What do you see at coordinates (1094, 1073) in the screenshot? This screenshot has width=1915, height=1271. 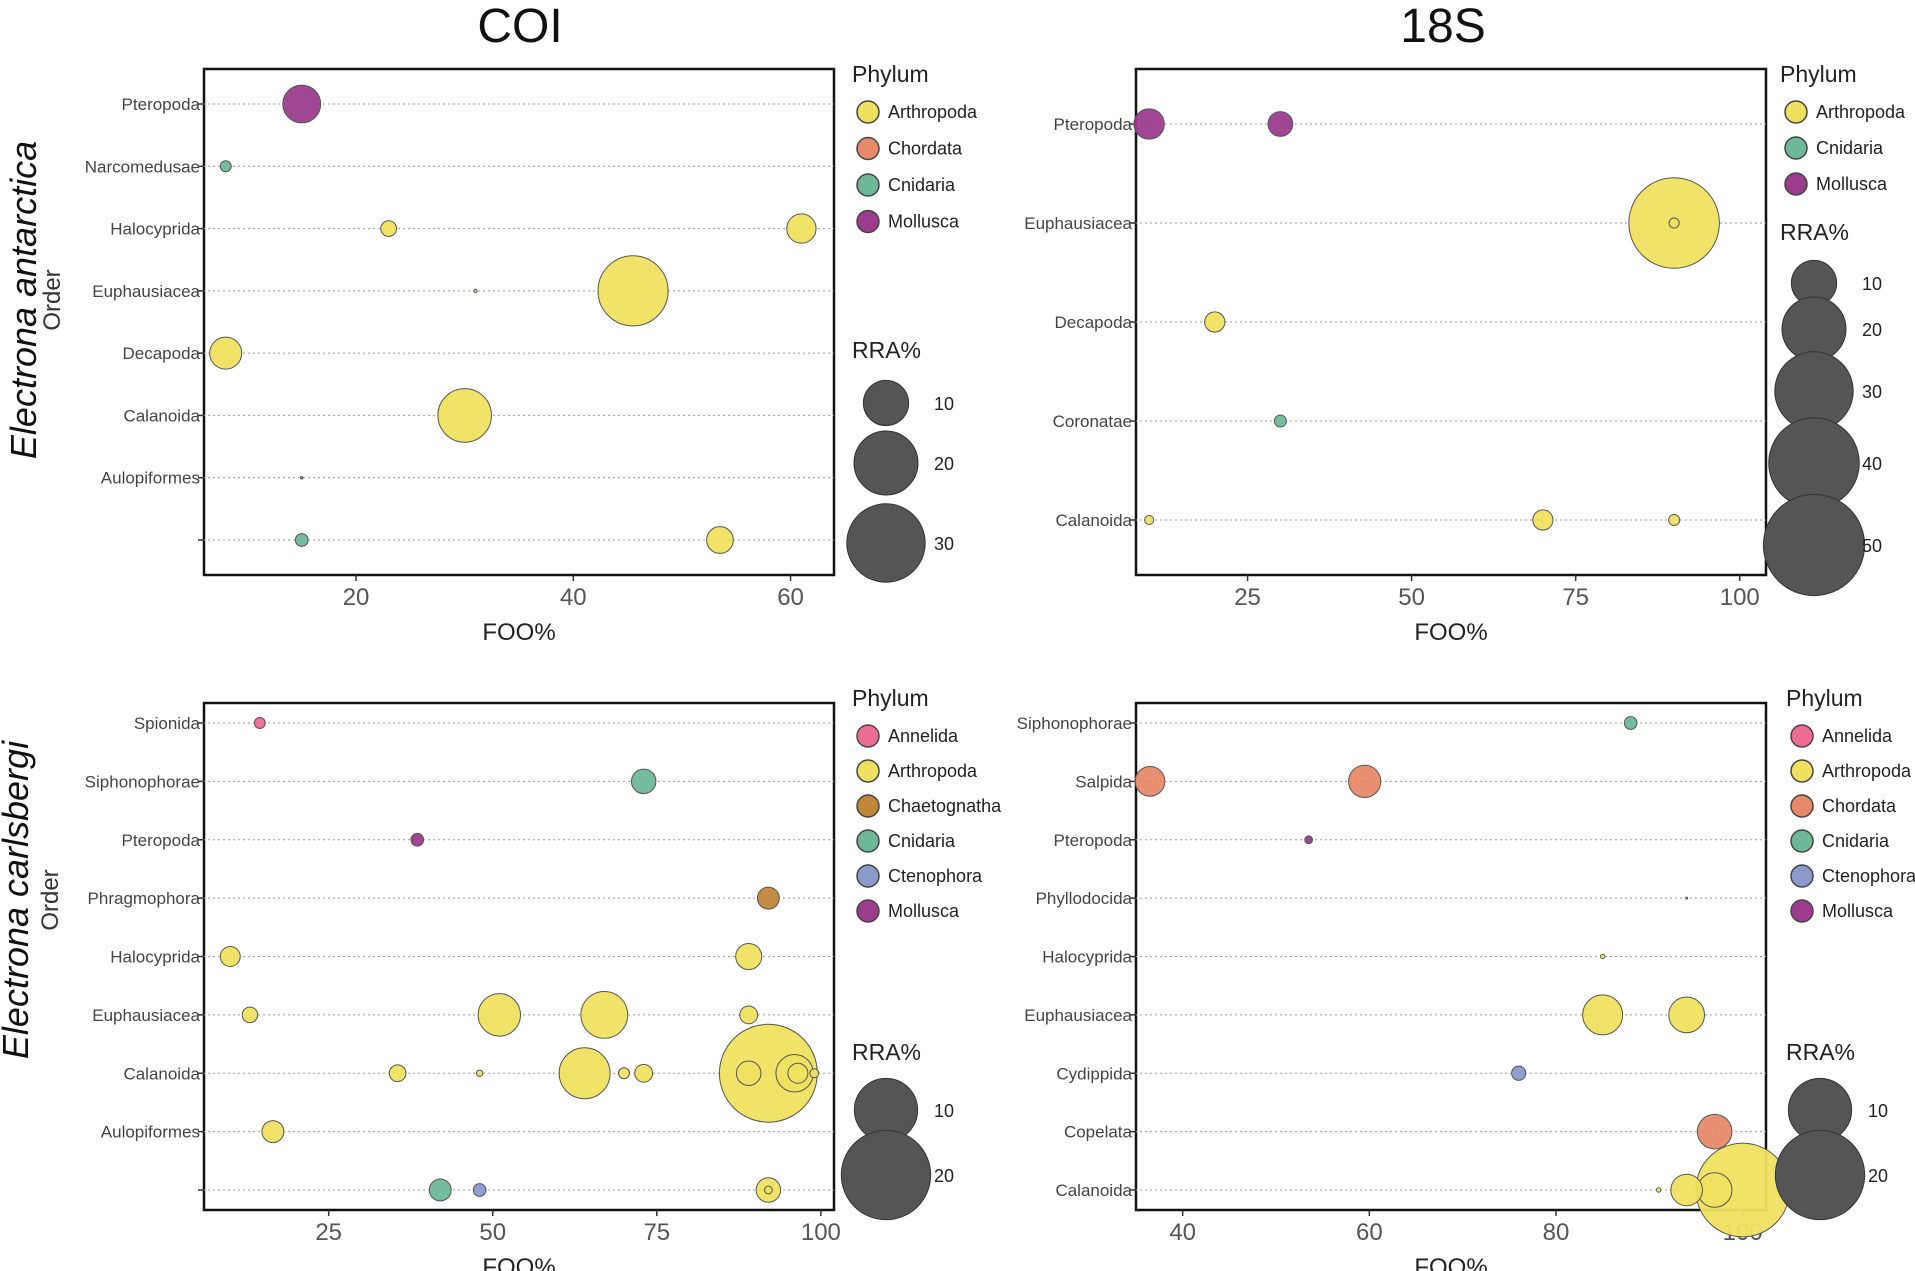 I see `y-tick-label-cydippida: Cydippida` at bounding box center [1094, 1073].